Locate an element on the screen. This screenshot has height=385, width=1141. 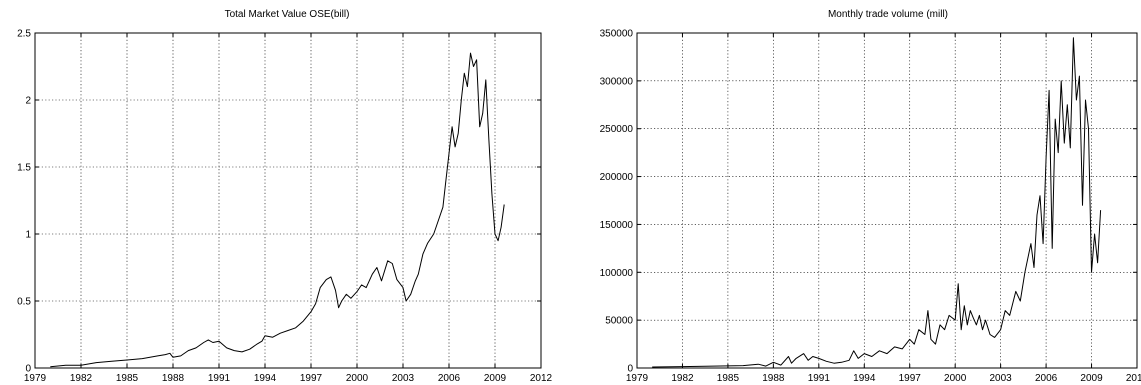
chart-left-x-tick-label: 1994 is located at coordinates (265, 378).